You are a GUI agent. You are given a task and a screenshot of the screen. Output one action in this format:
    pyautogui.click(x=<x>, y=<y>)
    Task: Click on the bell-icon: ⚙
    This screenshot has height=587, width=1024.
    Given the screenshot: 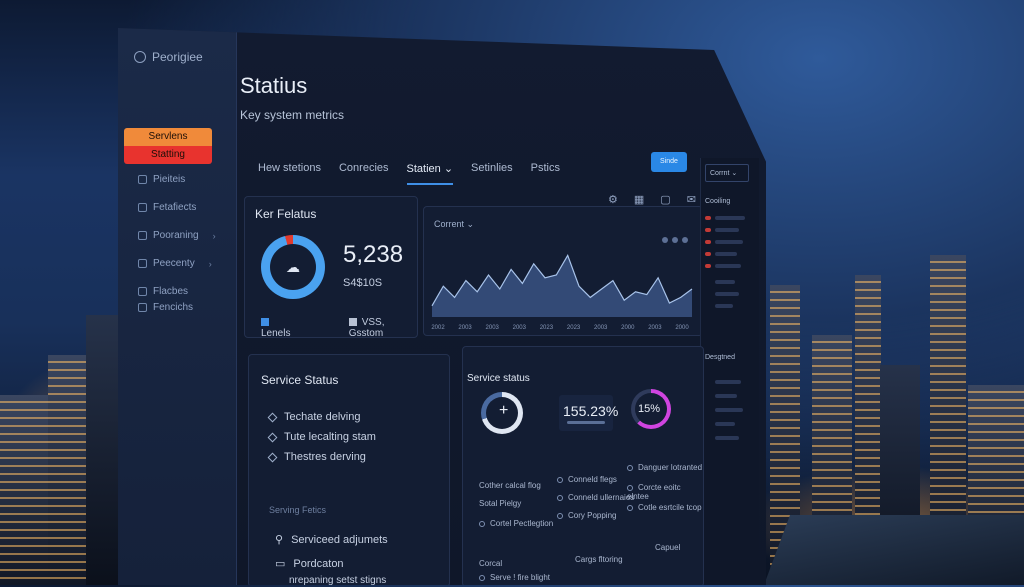 What is the action you would take?
    pyautogui.click(x=613, y=200)
    